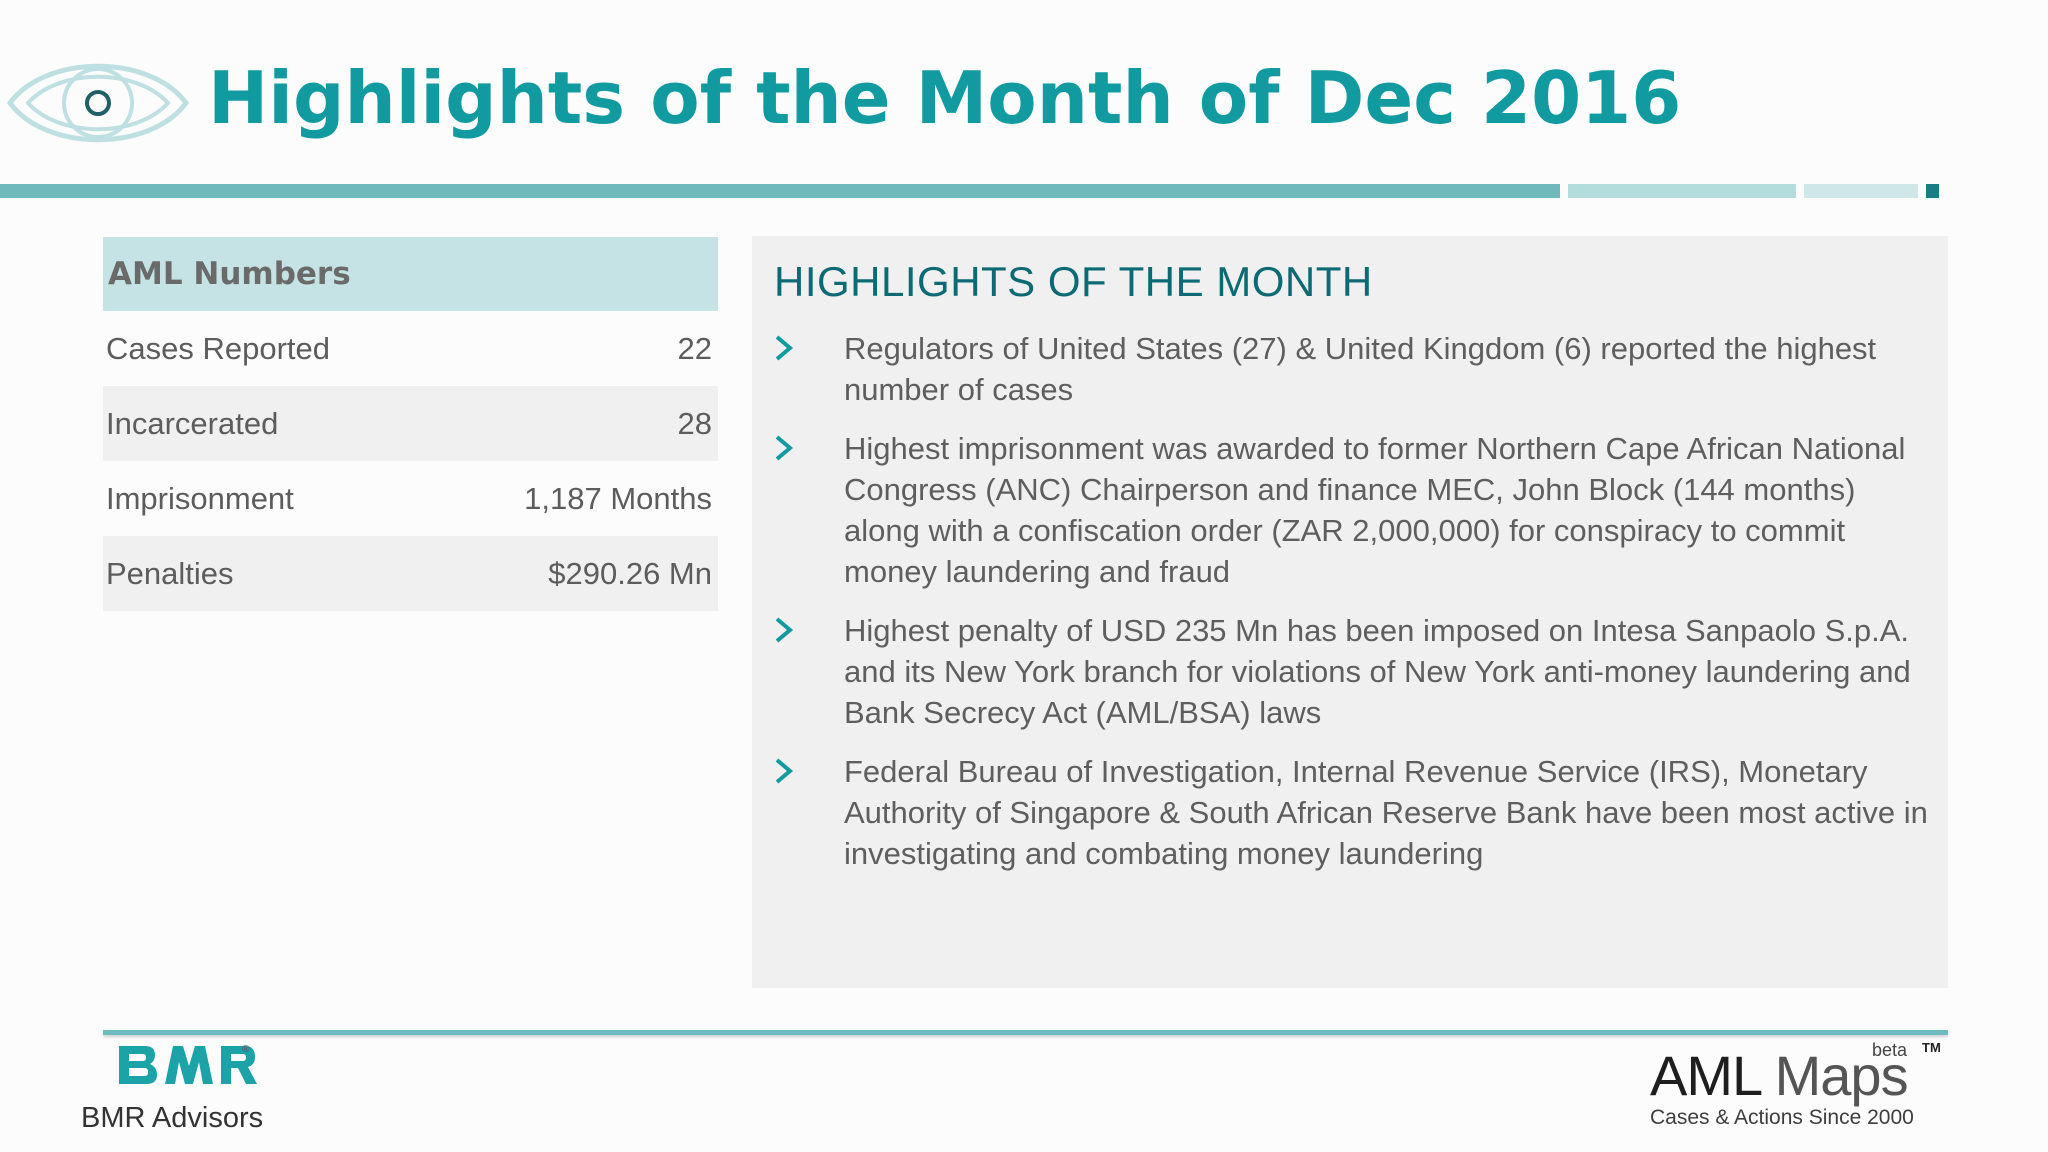 Image resolution: width=2048 pixels, height=1152 pixels. What do you see at coordinates (200, 498) in the screenshot?
I see `row-label: Imprisonment` at bounding box center [200, 498].